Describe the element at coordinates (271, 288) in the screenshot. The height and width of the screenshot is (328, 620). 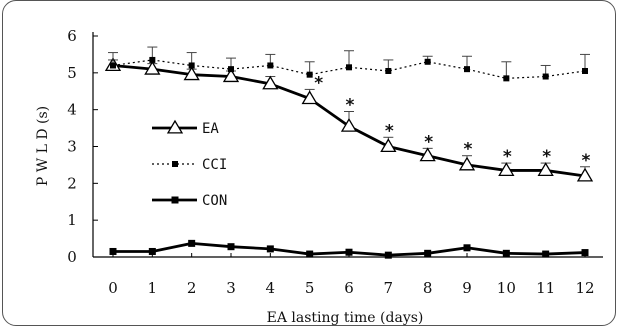
I see `x-tick-label: 4` at that location.